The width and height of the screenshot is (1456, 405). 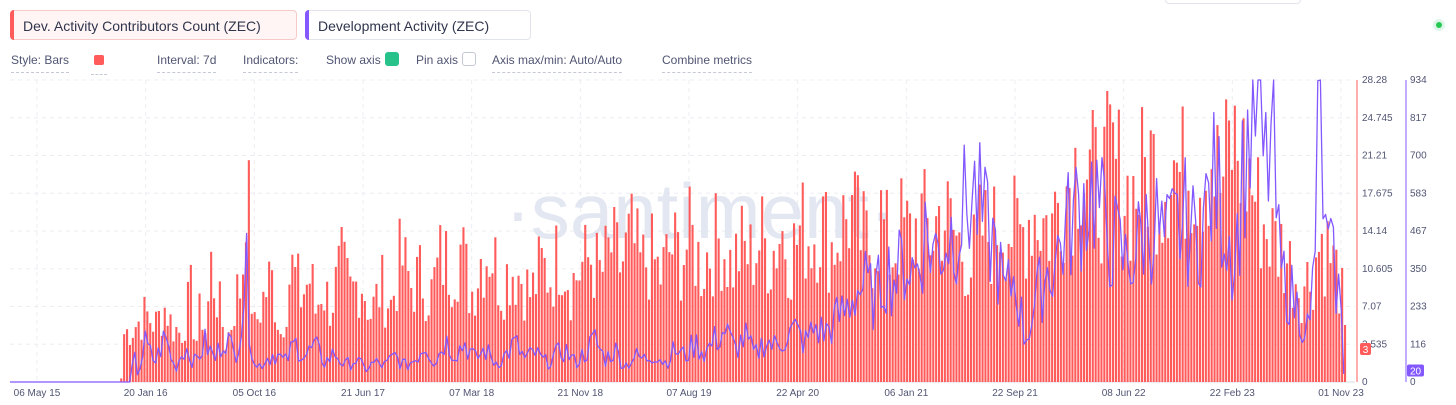 What do you see at coordinates (187, 63) in the screenshot?
I see `interval-selector: Interval: 7d` at bounding box center [187, 63].